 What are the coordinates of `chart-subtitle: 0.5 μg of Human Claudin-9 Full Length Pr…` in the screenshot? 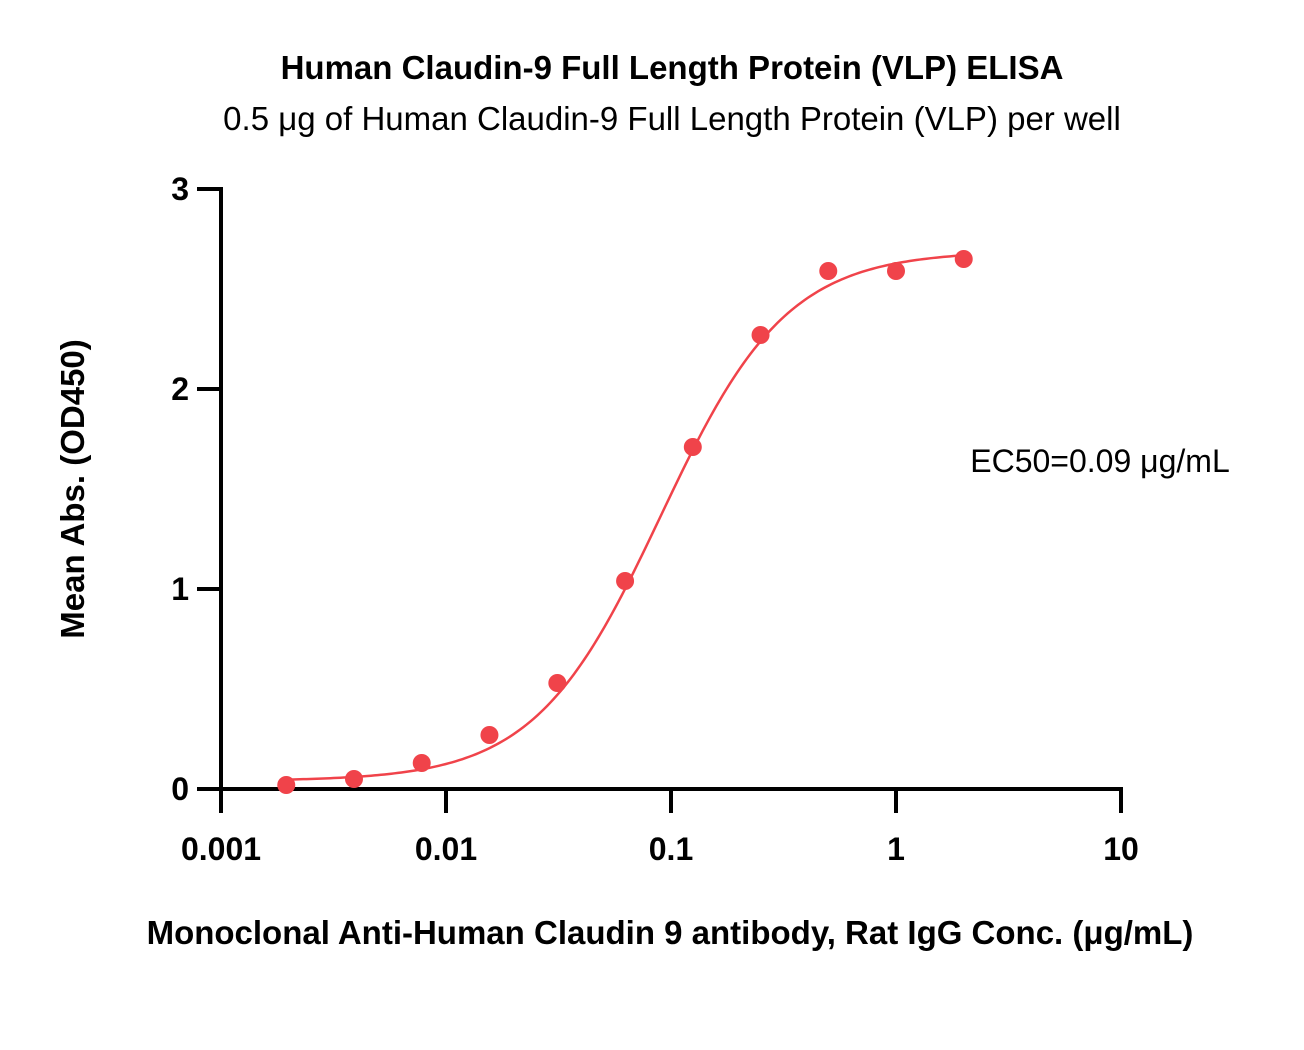 It's located at (672, 118).